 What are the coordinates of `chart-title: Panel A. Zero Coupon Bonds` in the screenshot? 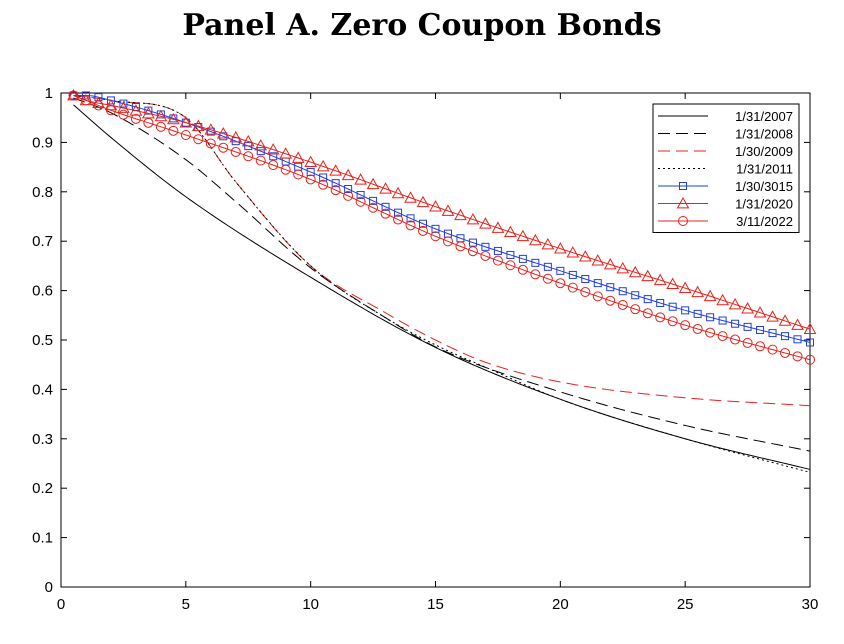 It's located at (422, 25).